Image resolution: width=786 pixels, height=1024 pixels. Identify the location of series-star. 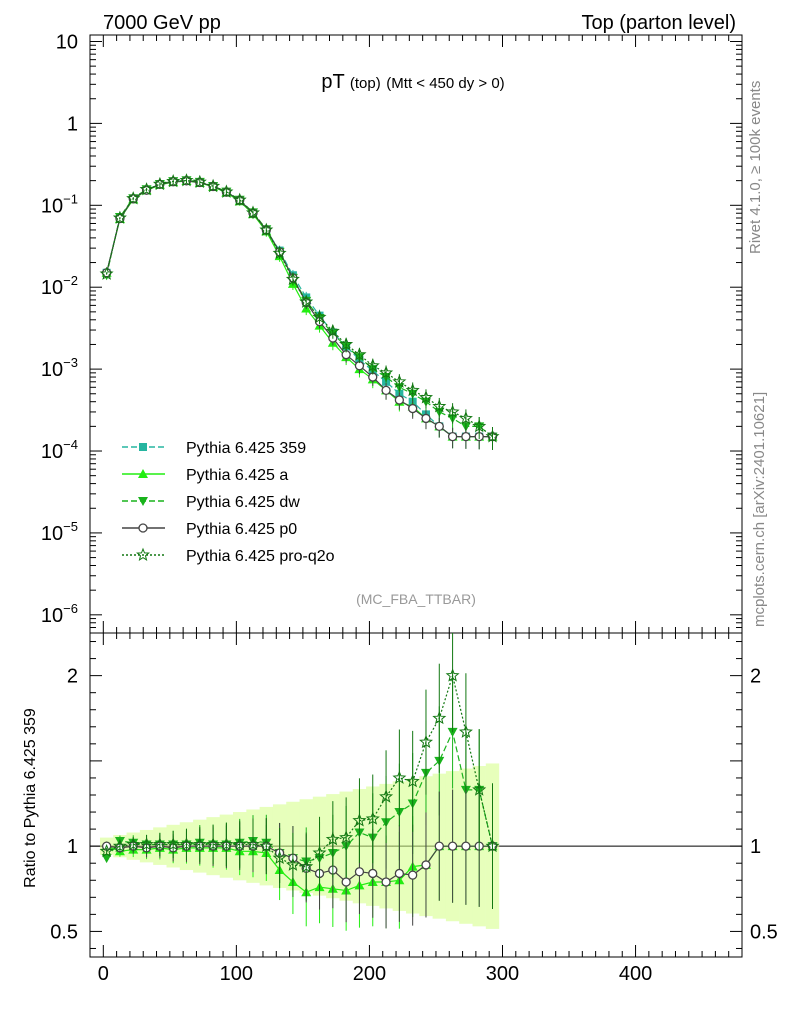
(299, 311).